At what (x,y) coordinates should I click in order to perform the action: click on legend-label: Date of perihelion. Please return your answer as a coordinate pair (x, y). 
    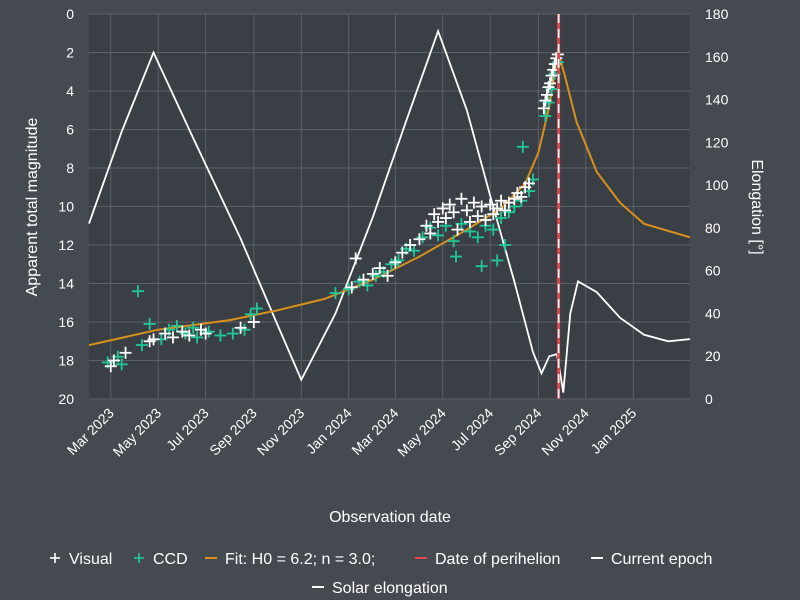
    Looking at the image, I should click on (497, 559).